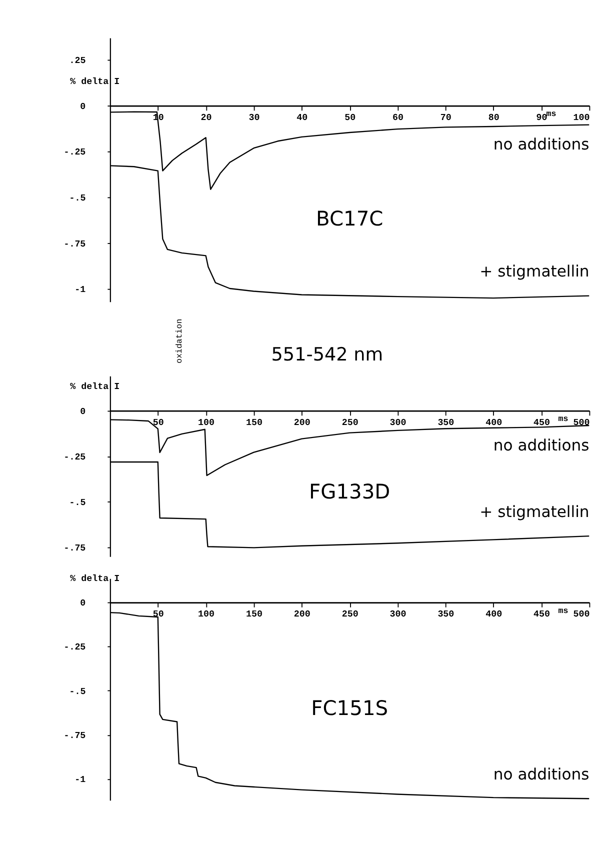 This screenshot has height=841, width=603. What do you see at coordinates (254, 117) in the screenshot?
I see `x-tick-label: 30` at bounding box center [254, 117].